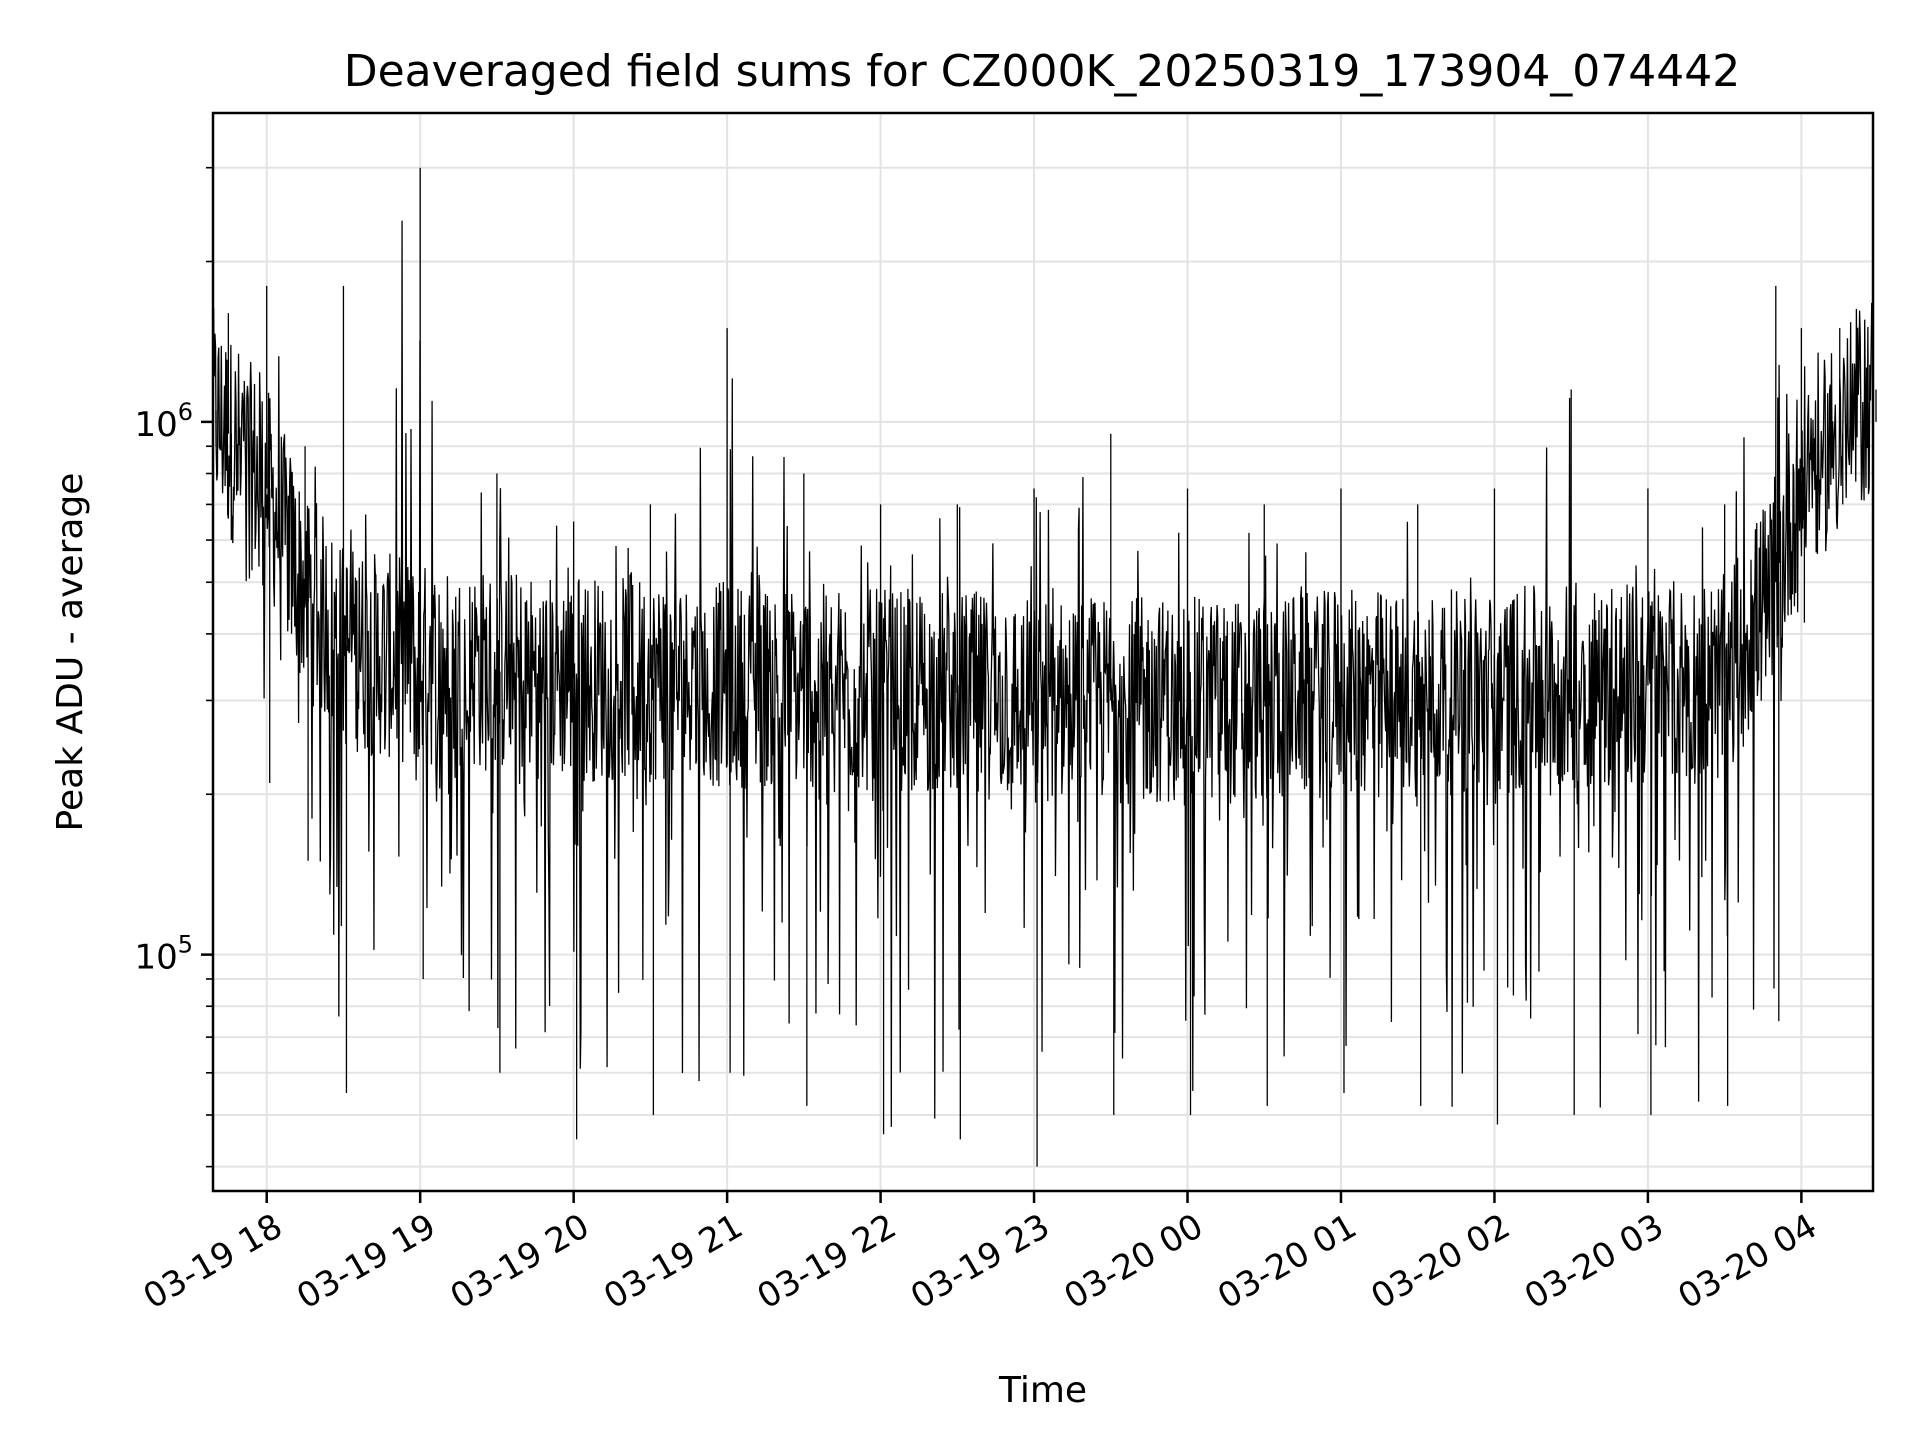  What do you see at coordinates (173, 667) in the screenshot?
I see `y-axis: 10⁵ 10⁶` at bounding box center [173, 667].